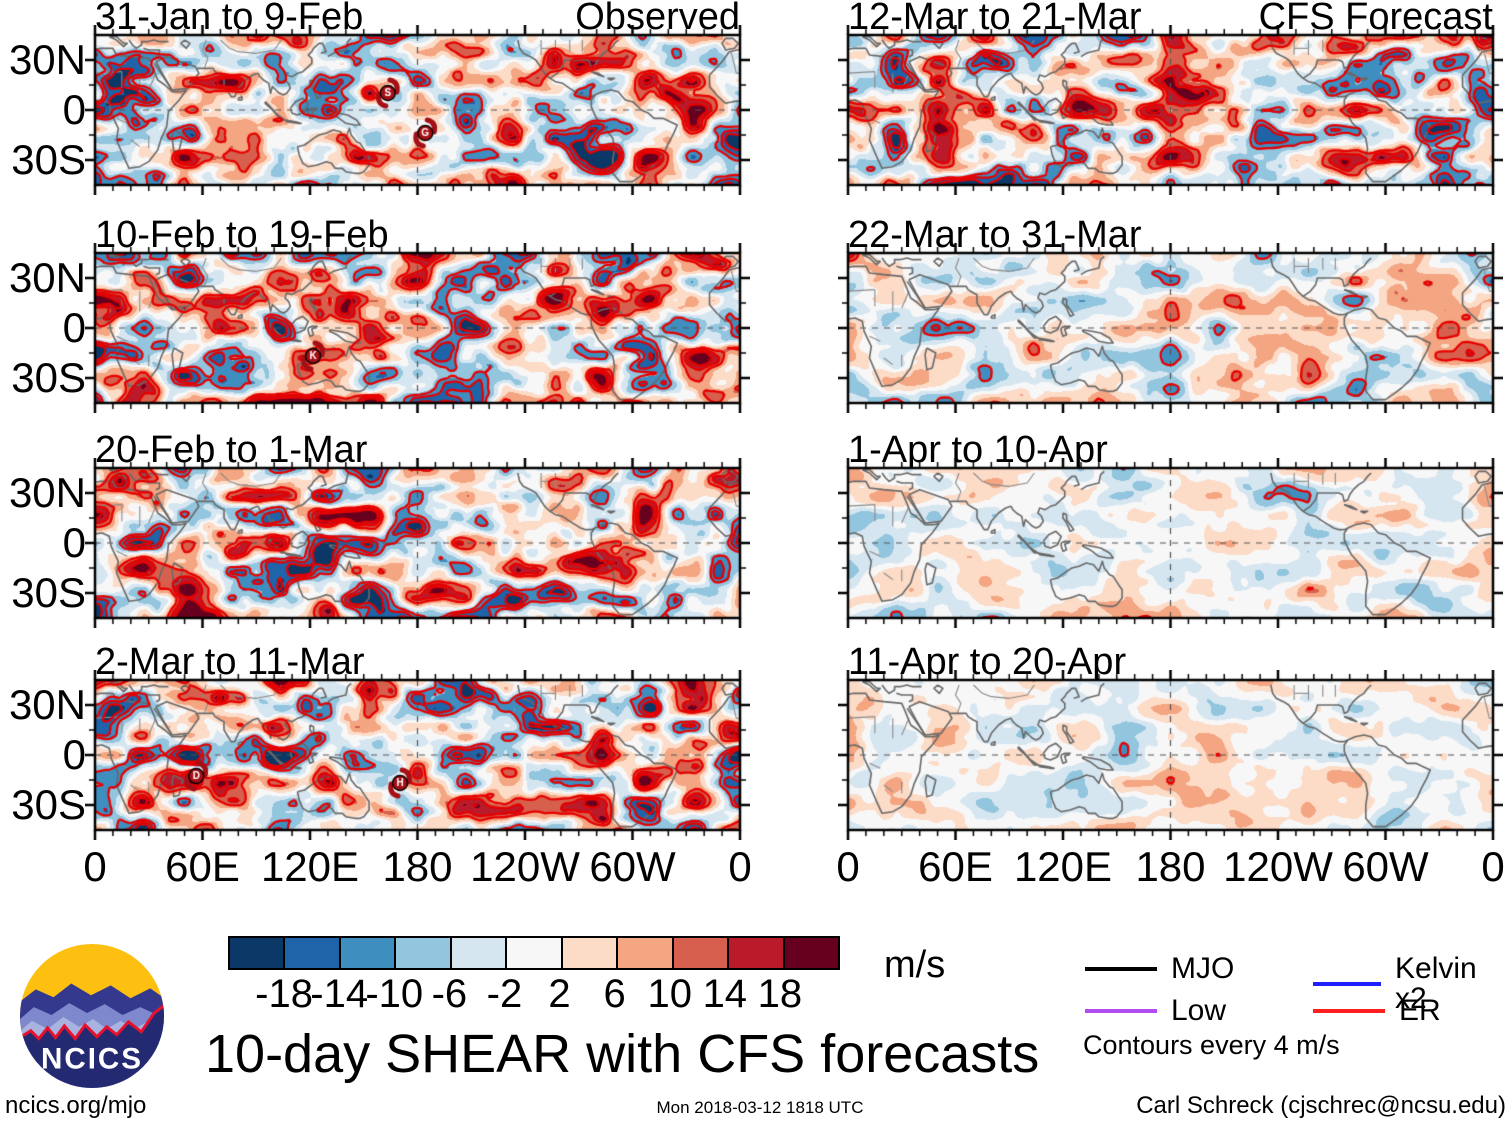  What do you see at coordinates (1159, 969) in the screenshot?
I see `legend-item-mjo: MJO` at bounding box center [1159, 969].